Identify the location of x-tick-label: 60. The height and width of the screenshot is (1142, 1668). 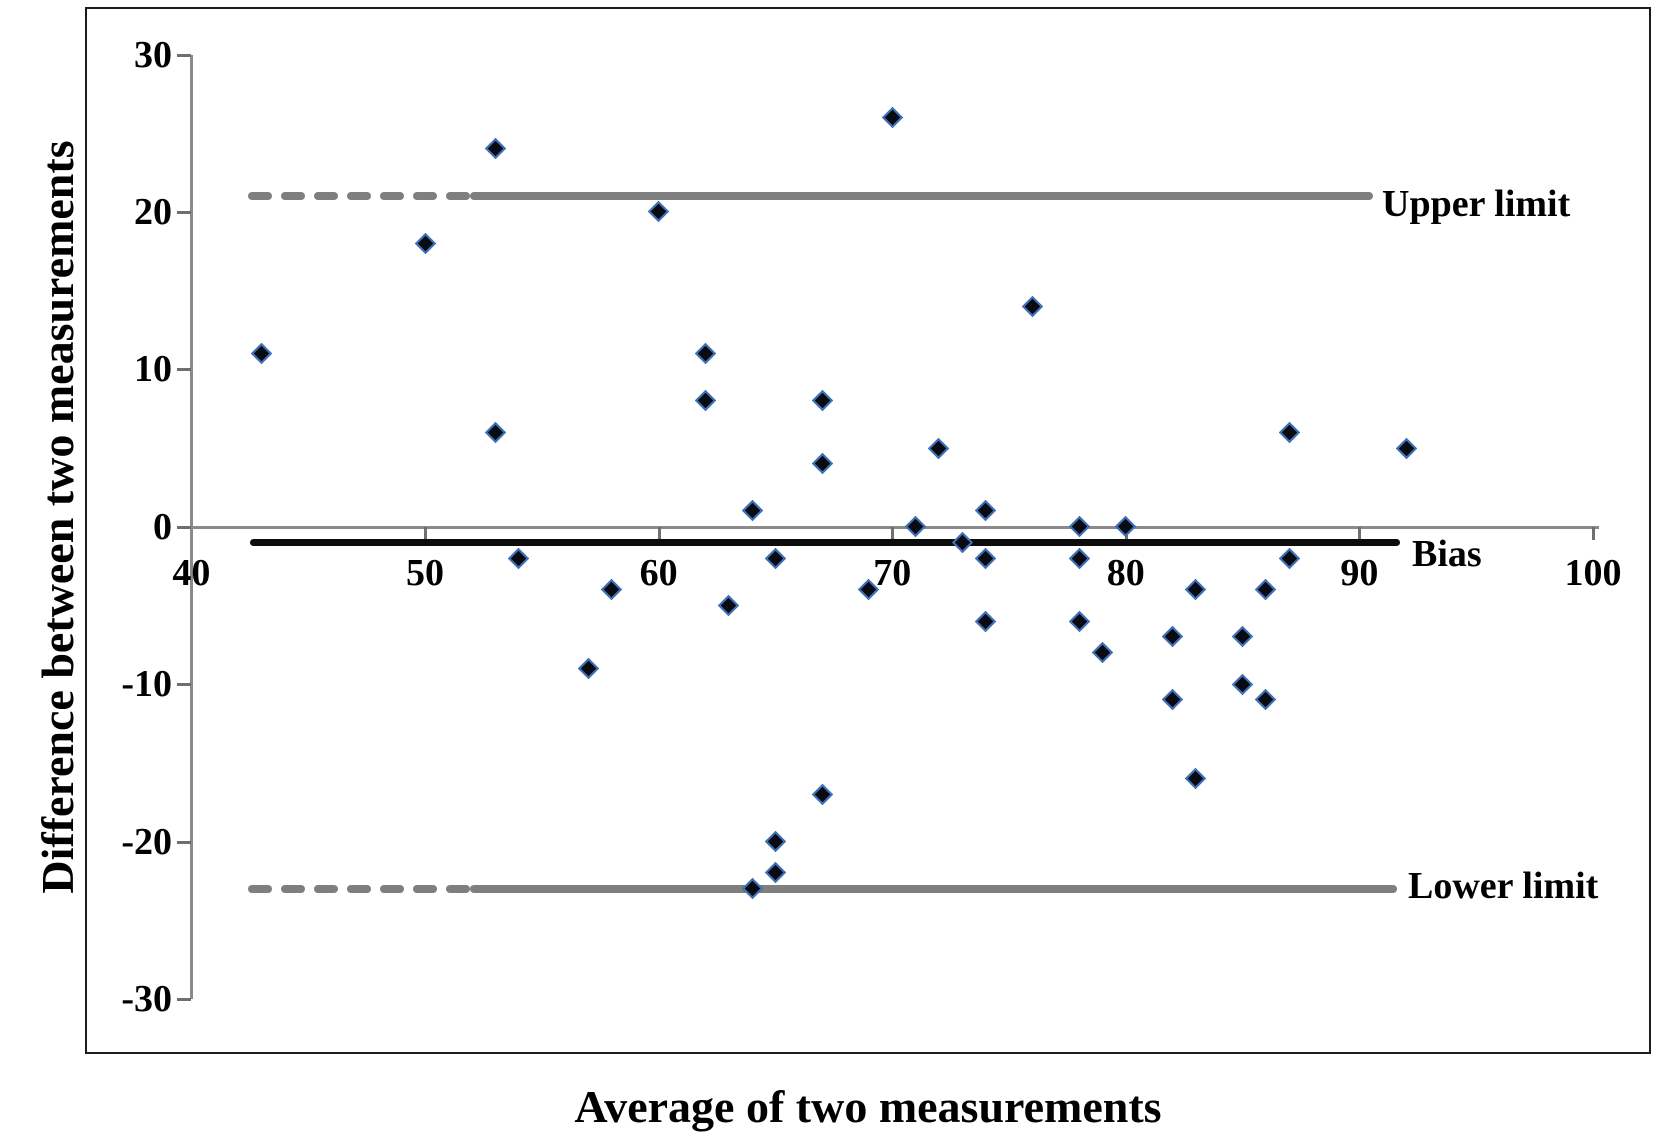
(658, 573).